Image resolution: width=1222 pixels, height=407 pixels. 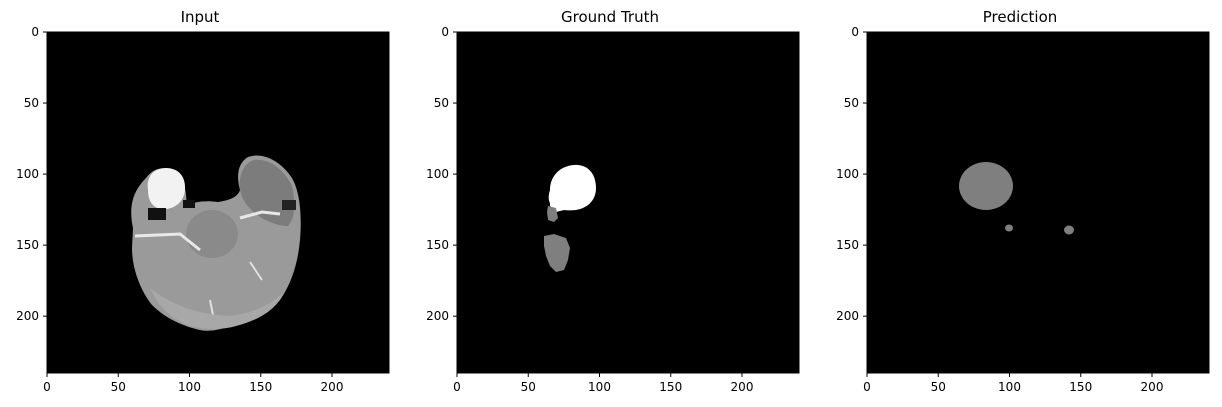 What do you see at coordinates (217, 308) in the screenshot?
I see `lower-lobes` at bounding box center [217, 308].